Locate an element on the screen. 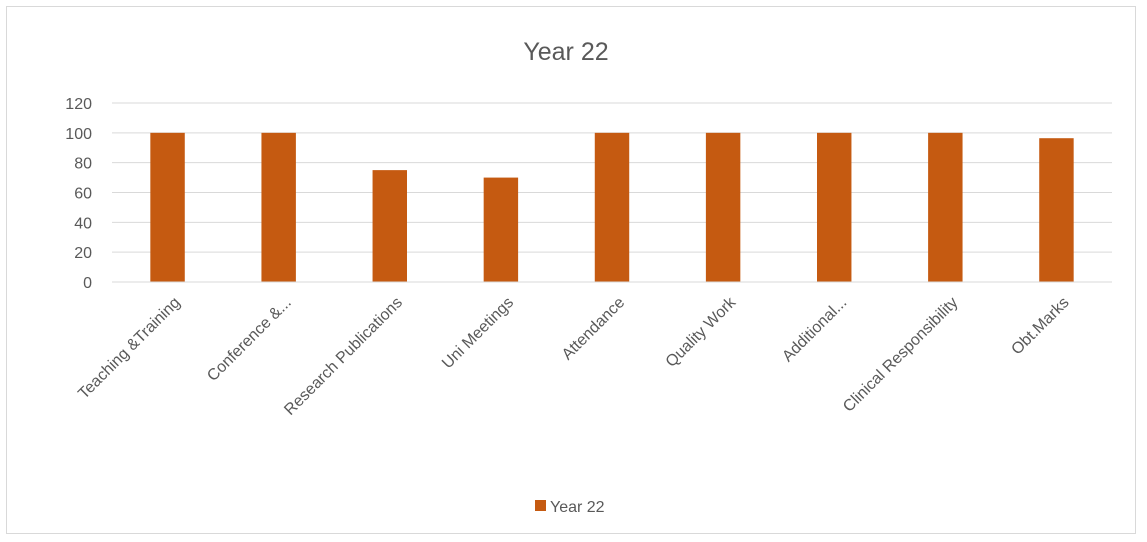 This screenshot has width=1147, height=542. y-tick-label: 100 is located at coordinates (78, 134).